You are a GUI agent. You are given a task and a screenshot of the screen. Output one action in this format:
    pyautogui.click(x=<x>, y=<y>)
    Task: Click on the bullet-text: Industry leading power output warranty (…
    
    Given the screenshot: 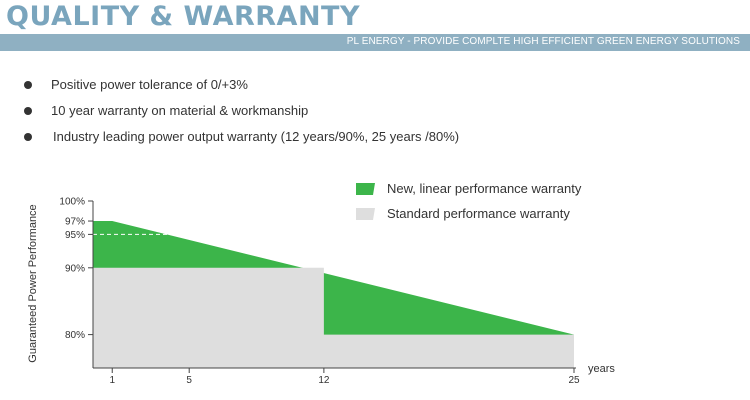 What is the action you would take?
    pyautogui.click(x=256, y=136)
    